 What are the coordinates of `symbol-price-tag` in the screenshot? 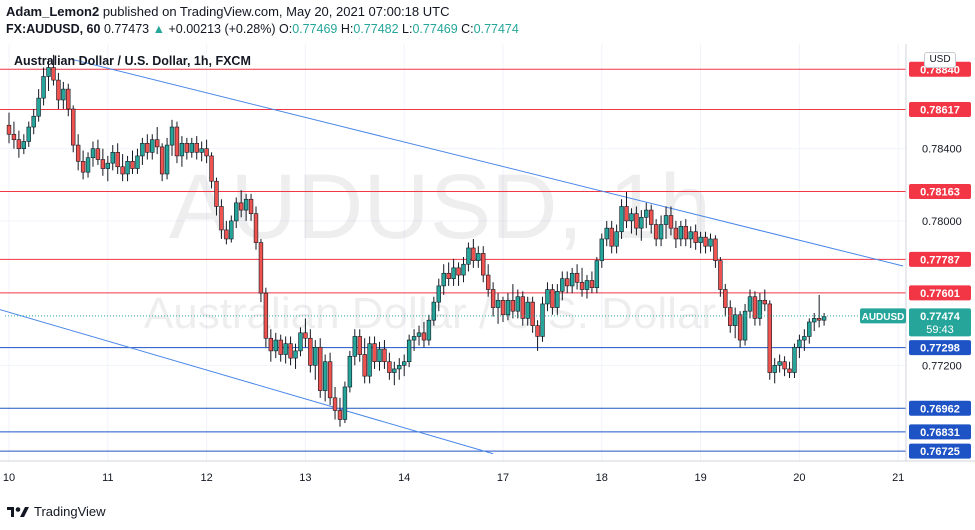 It's located at (883, 316).